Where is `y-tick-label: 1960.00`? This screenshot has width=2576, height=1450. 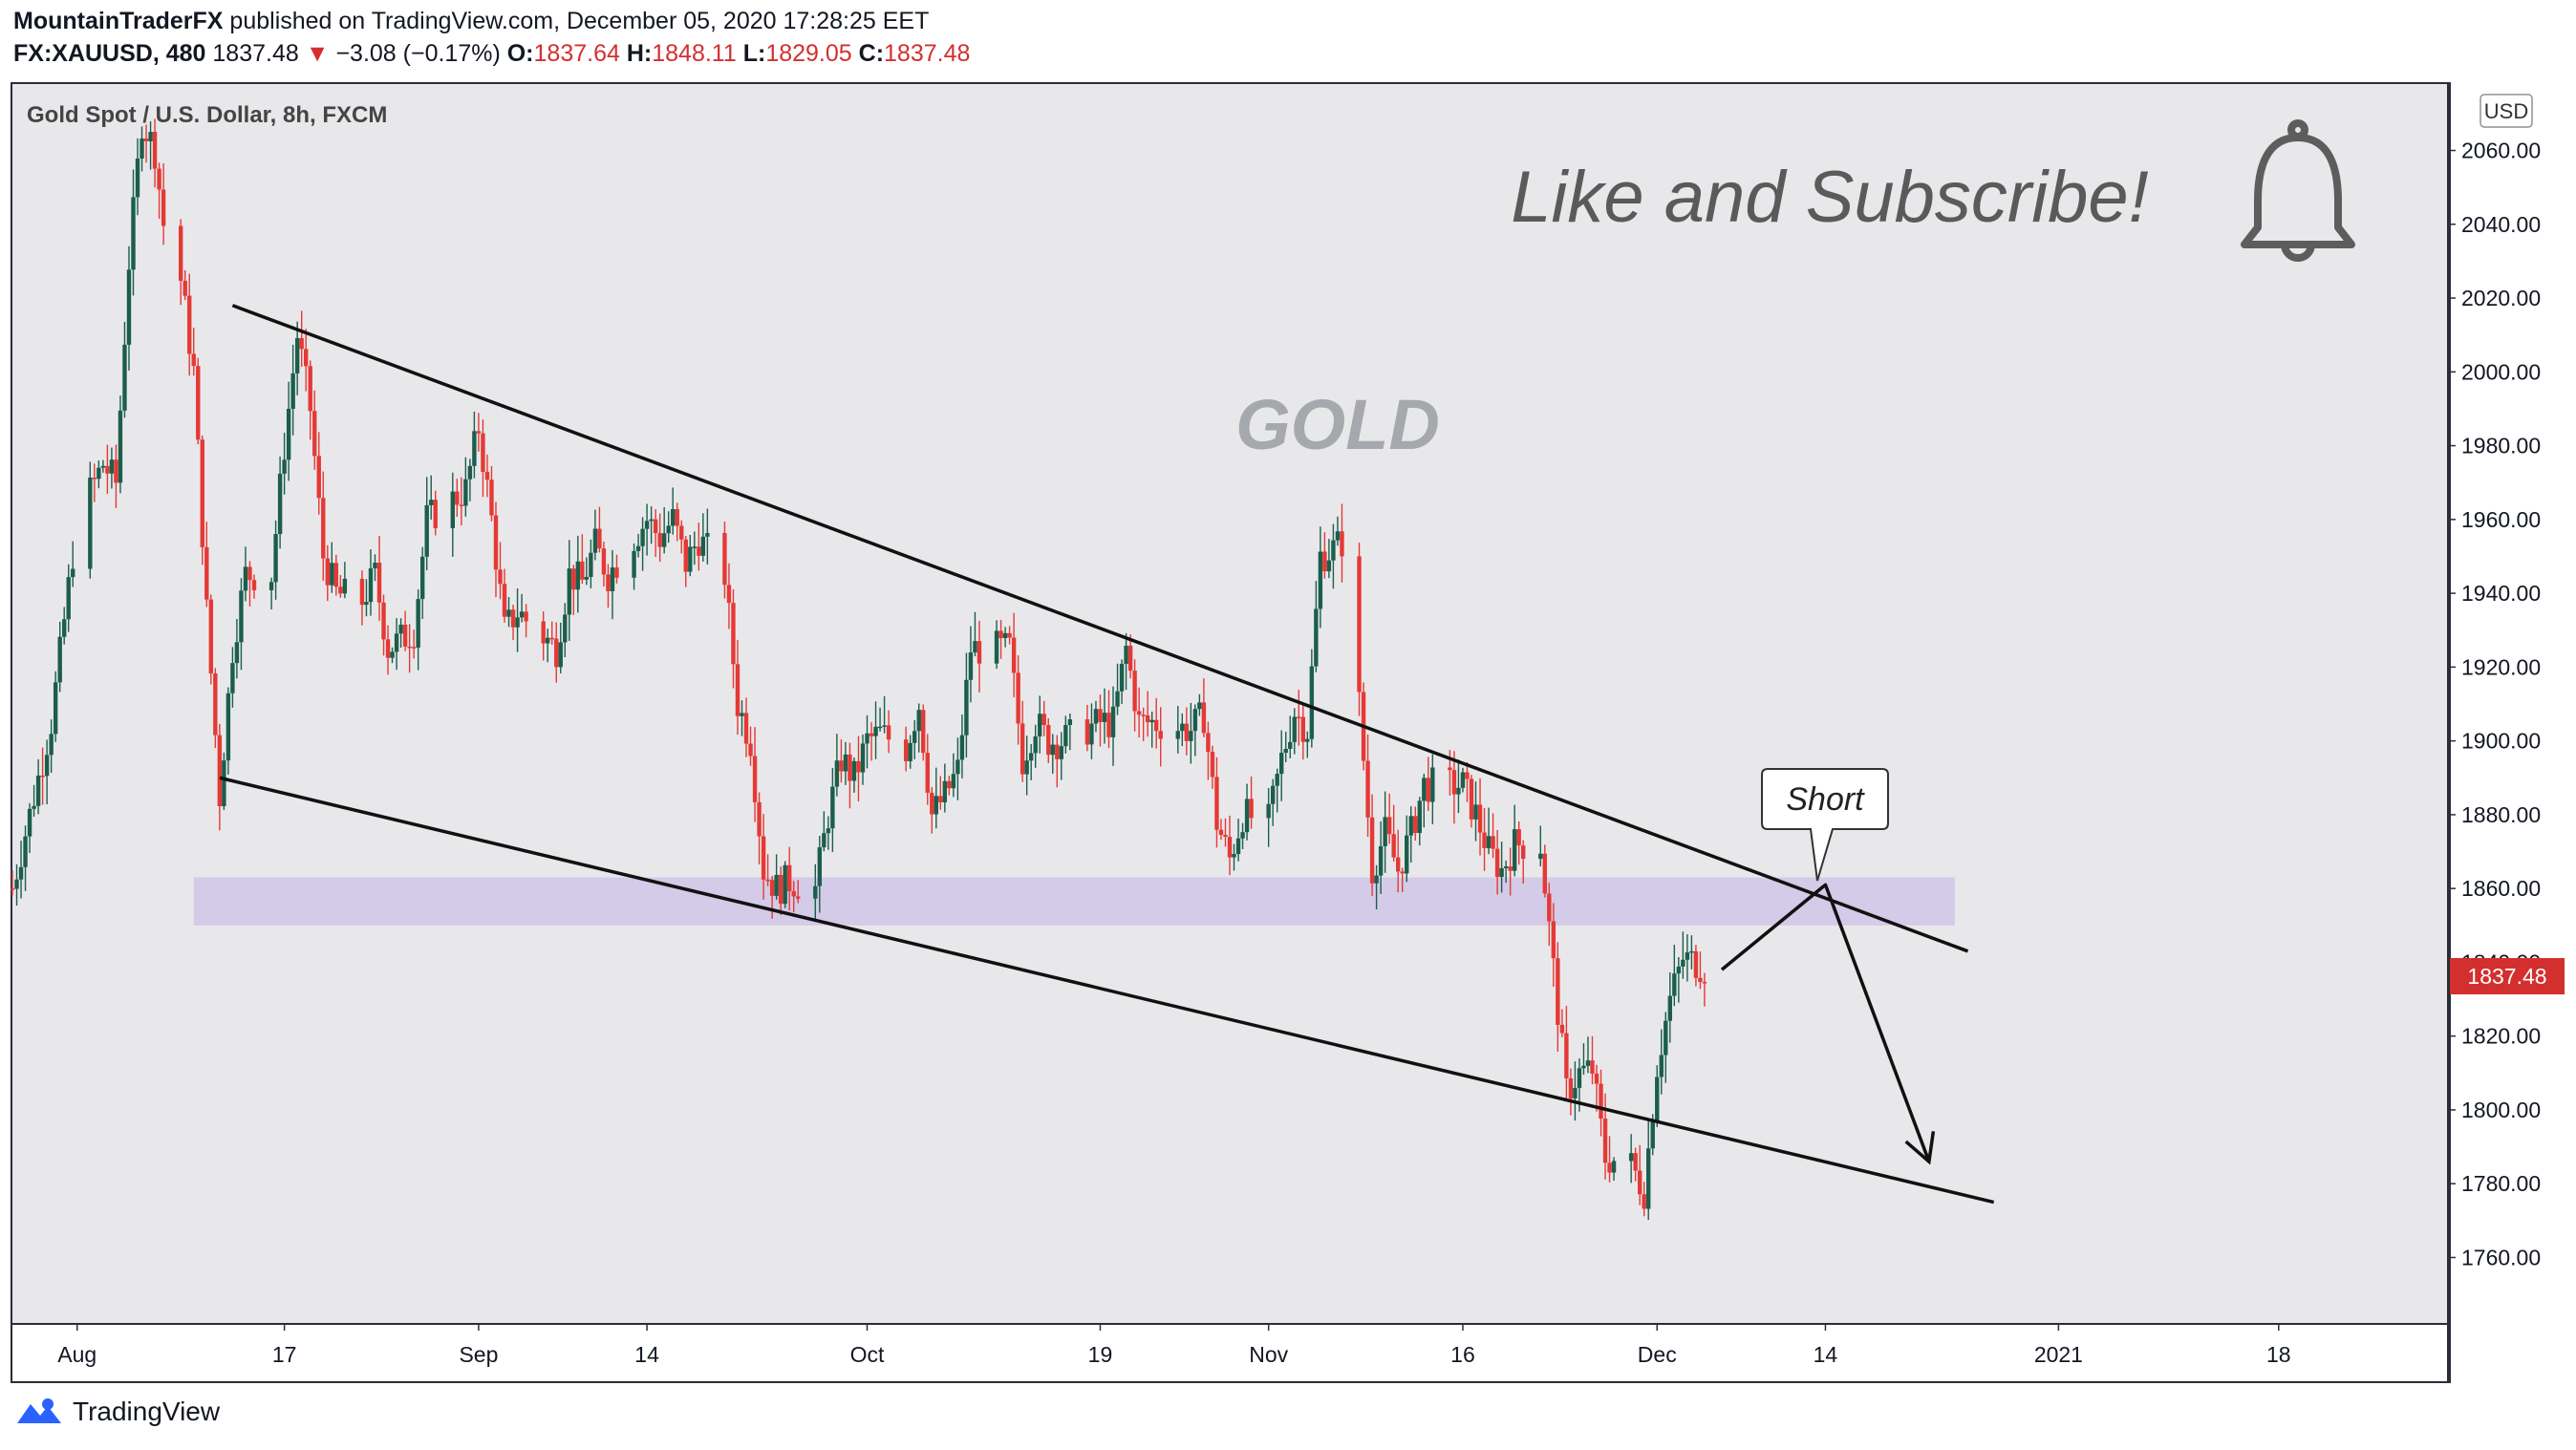 y-tick-label: 1960.00 is located at coordinates (2501, 519).